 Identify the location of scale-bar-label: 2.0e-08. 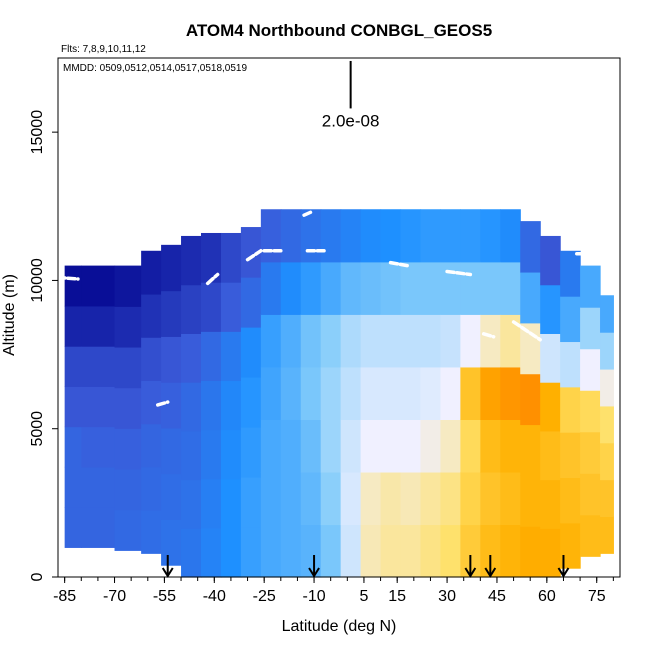
(351, 120).